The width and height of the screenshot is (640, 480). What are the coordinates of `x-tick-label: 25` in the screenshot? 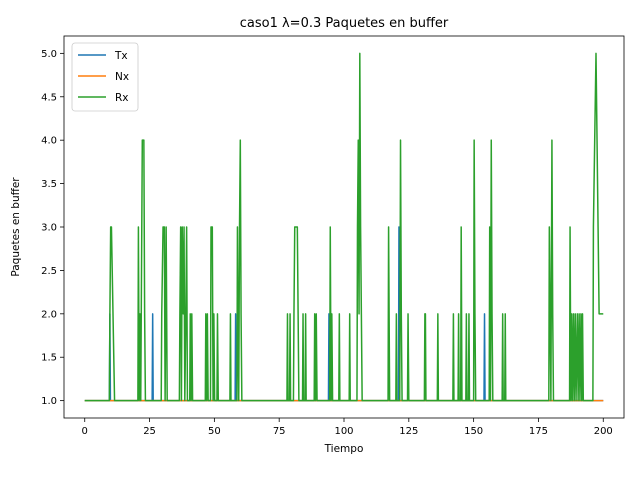 It's located at (149, 431).